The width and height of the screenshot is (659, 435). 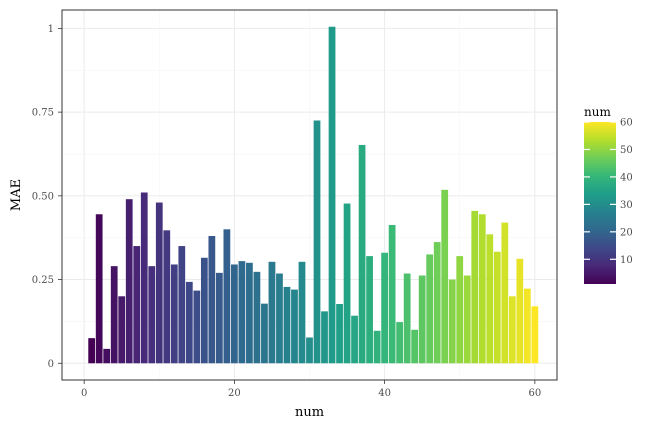 What do you see at coordinates (309, 412) in the screenshot?
I see `x-axis-title: num` at bounding box center [309, 412].